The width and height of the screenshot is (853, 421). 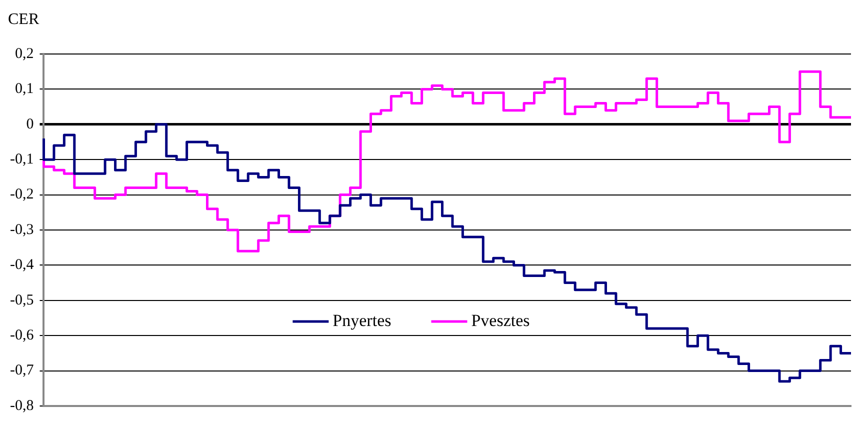 I want to click on y-tick-label: -0,8, so click(x=22, y=406).